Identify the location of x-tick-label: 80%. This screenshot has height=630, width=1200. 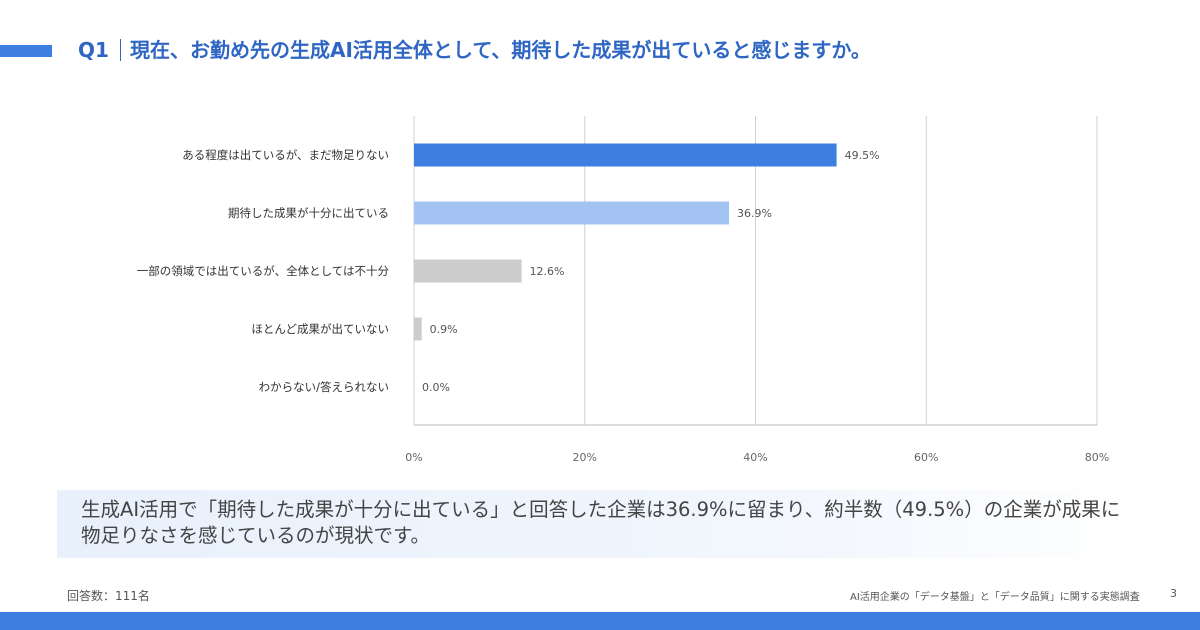
(1097, 457).